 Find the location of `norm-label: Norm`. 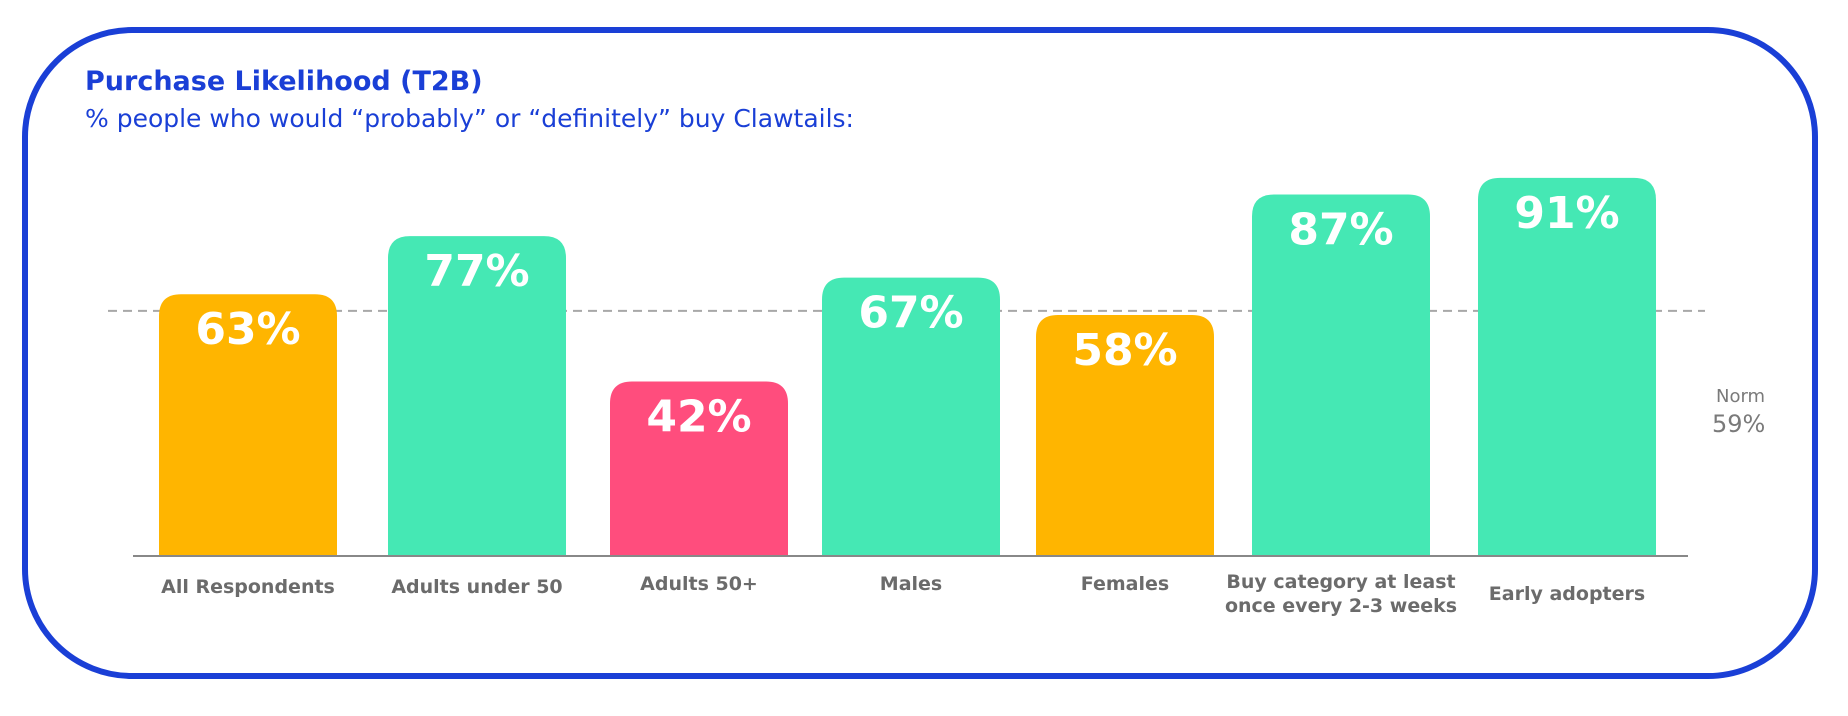

norm-label: Norm is located at coordinates (1740, 396).